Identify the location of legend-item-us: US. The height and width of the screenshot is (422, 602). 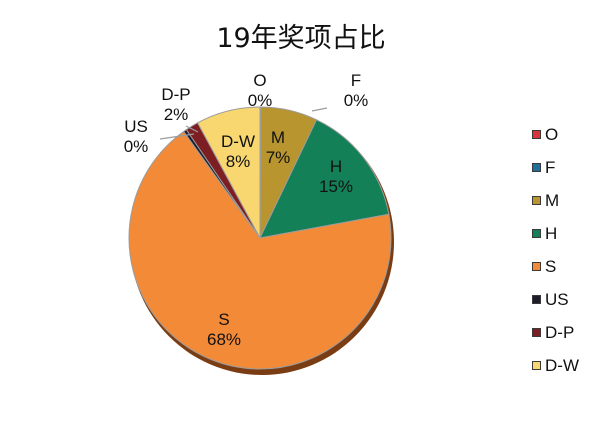
(555, 299).